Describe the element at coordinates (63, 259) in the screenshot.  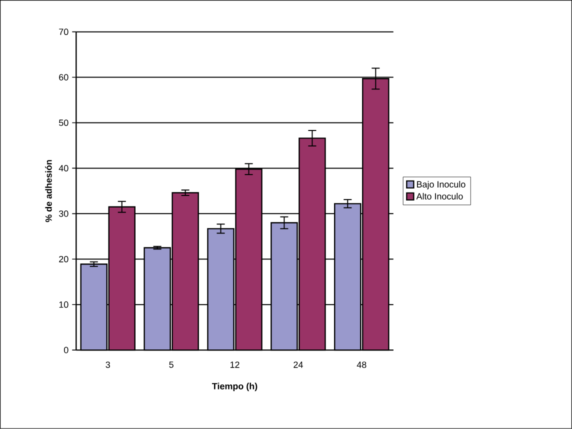
I see `y-tick-label: 20` at that location.